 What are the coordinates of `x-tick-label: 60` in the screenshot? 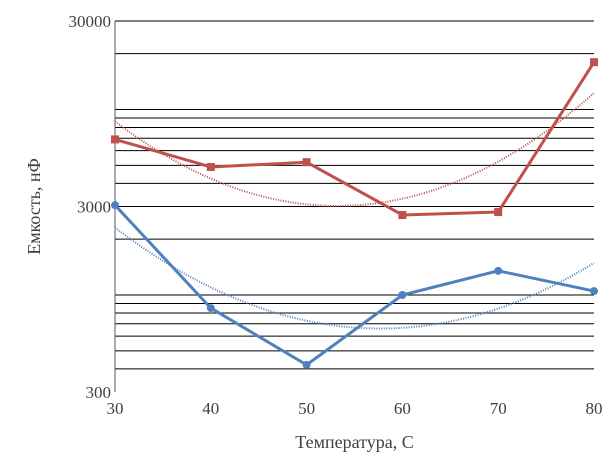 It's located at (402, 408).